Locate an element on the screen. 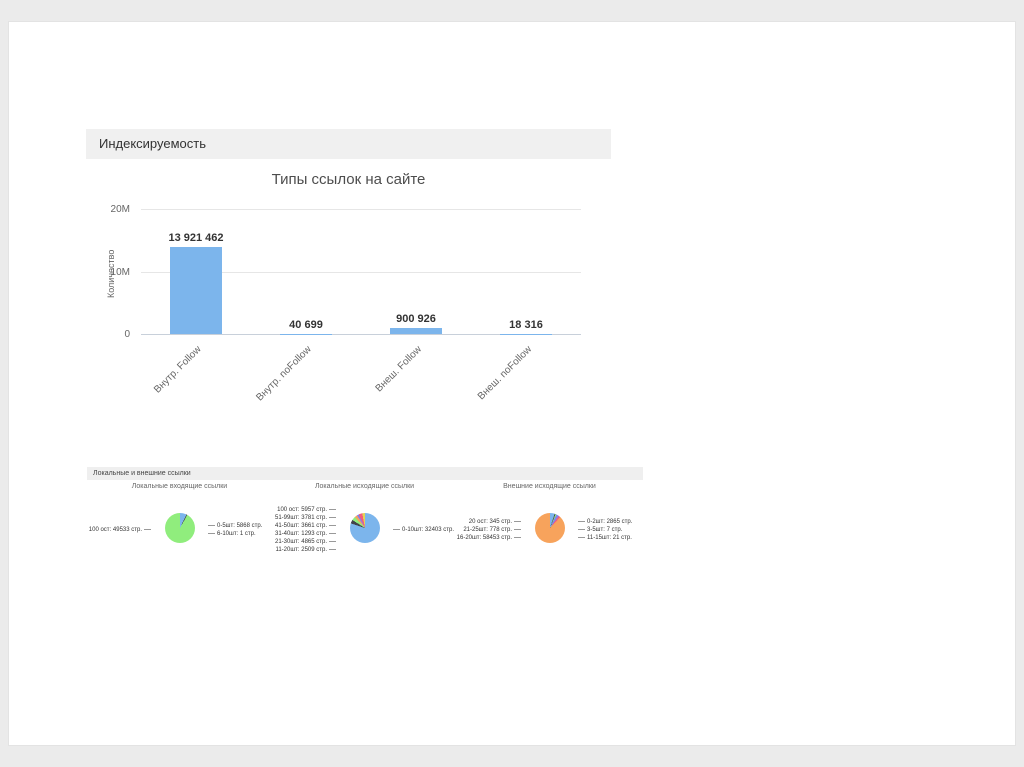 Image resolution: width=1024 pixels, height=767 pixels. pie-slice-label: 11-20шт: 2509 стр. is located at coordinates (305, 550).